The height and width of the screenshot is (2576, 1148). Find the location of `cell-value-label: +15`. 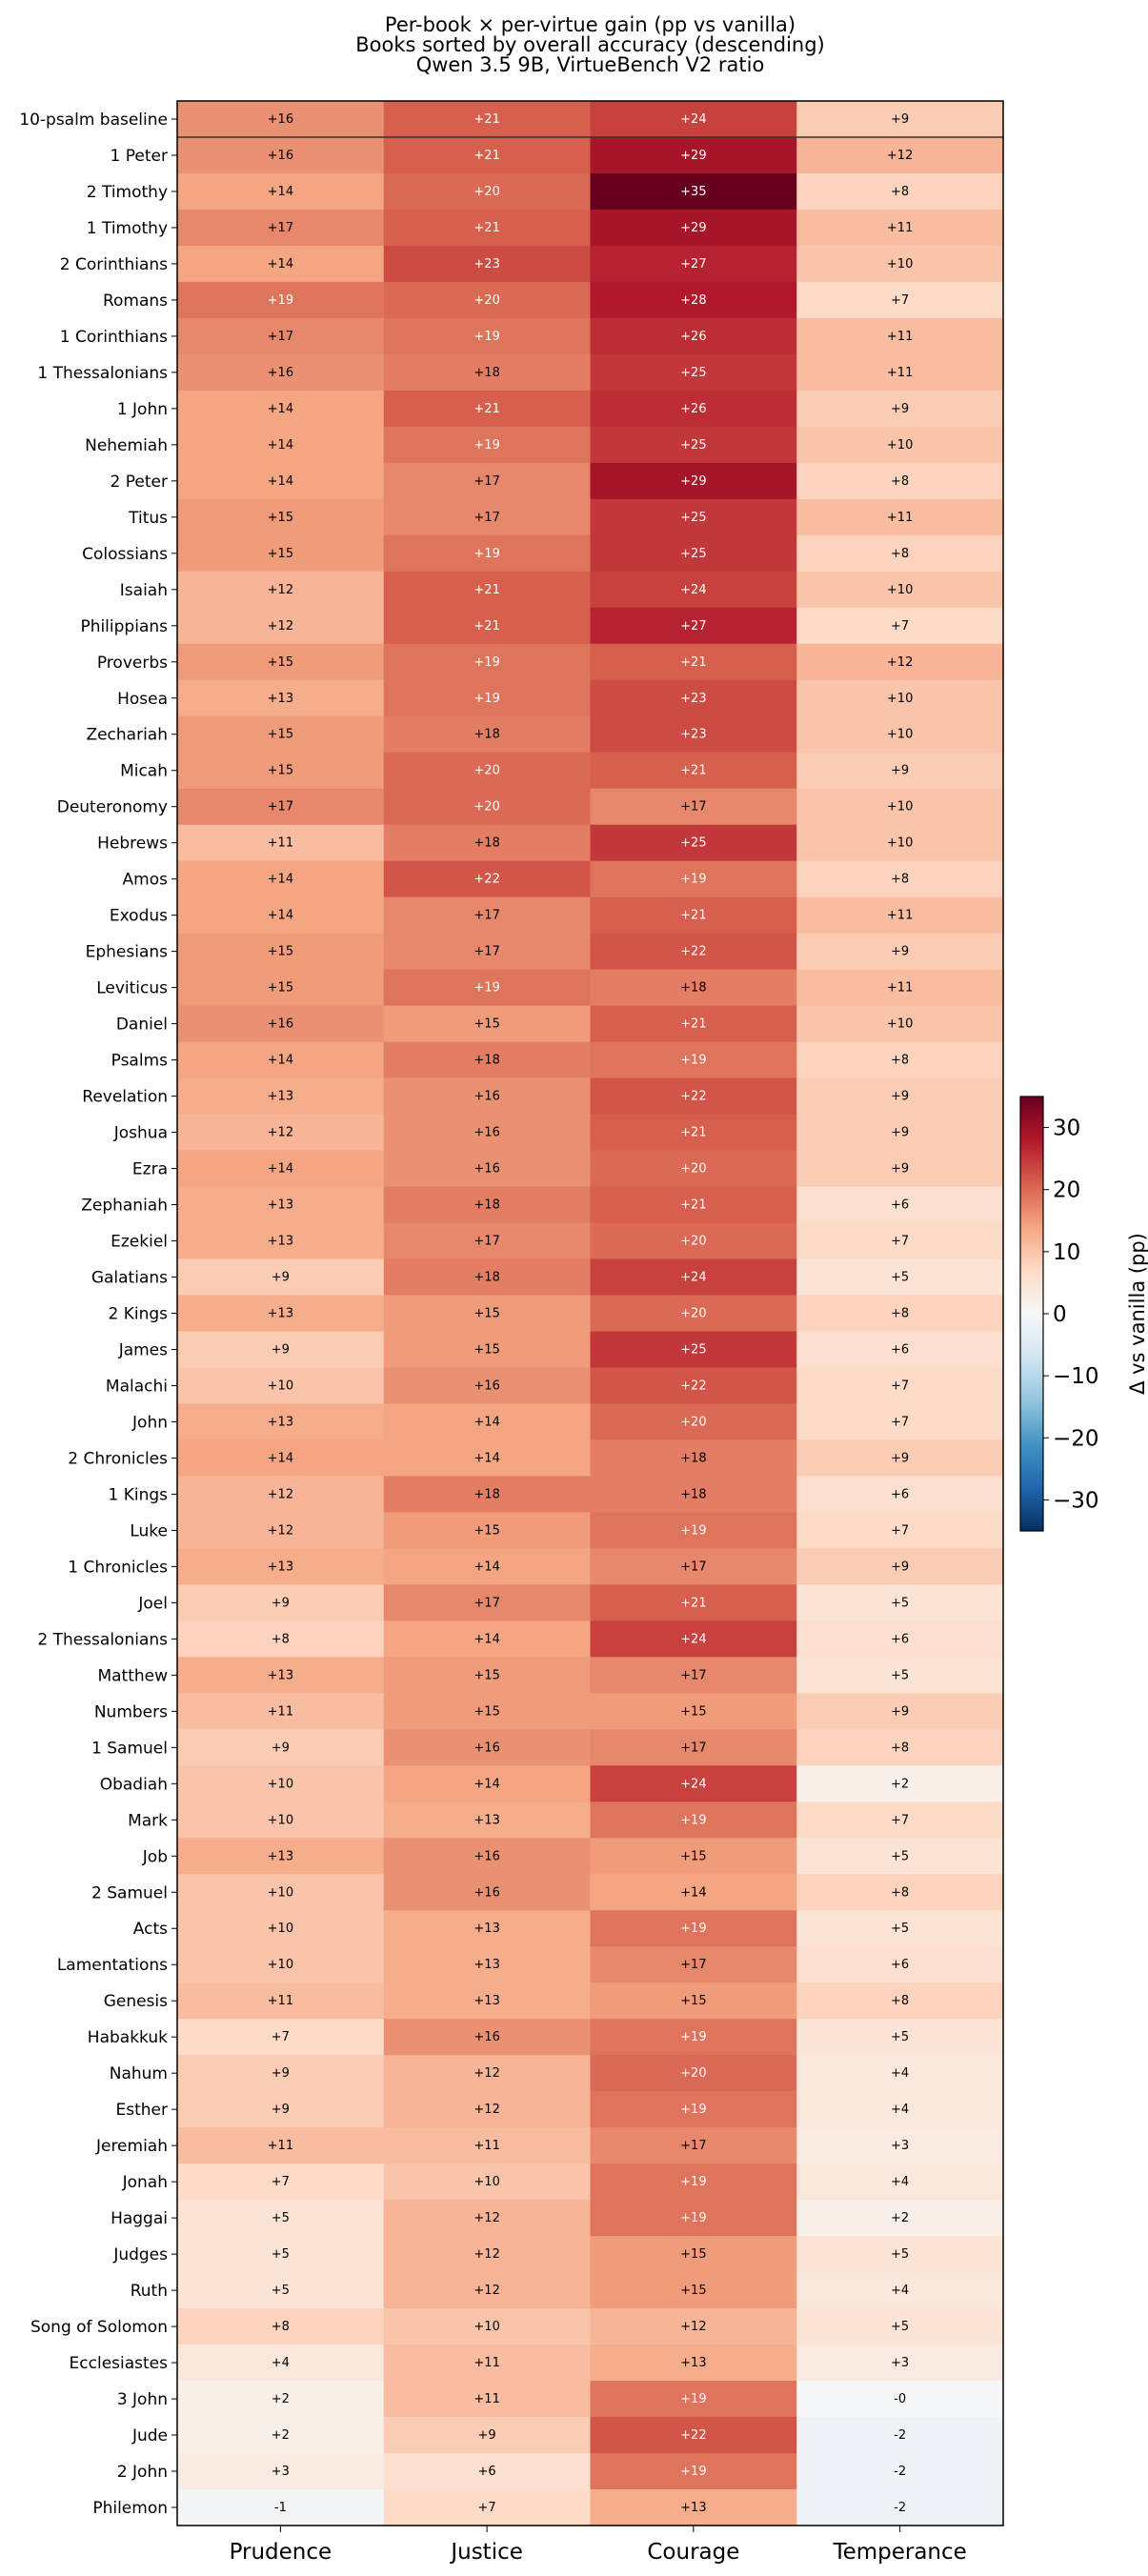

cell-value-label: +15 is located at coordinates (486, 1675).